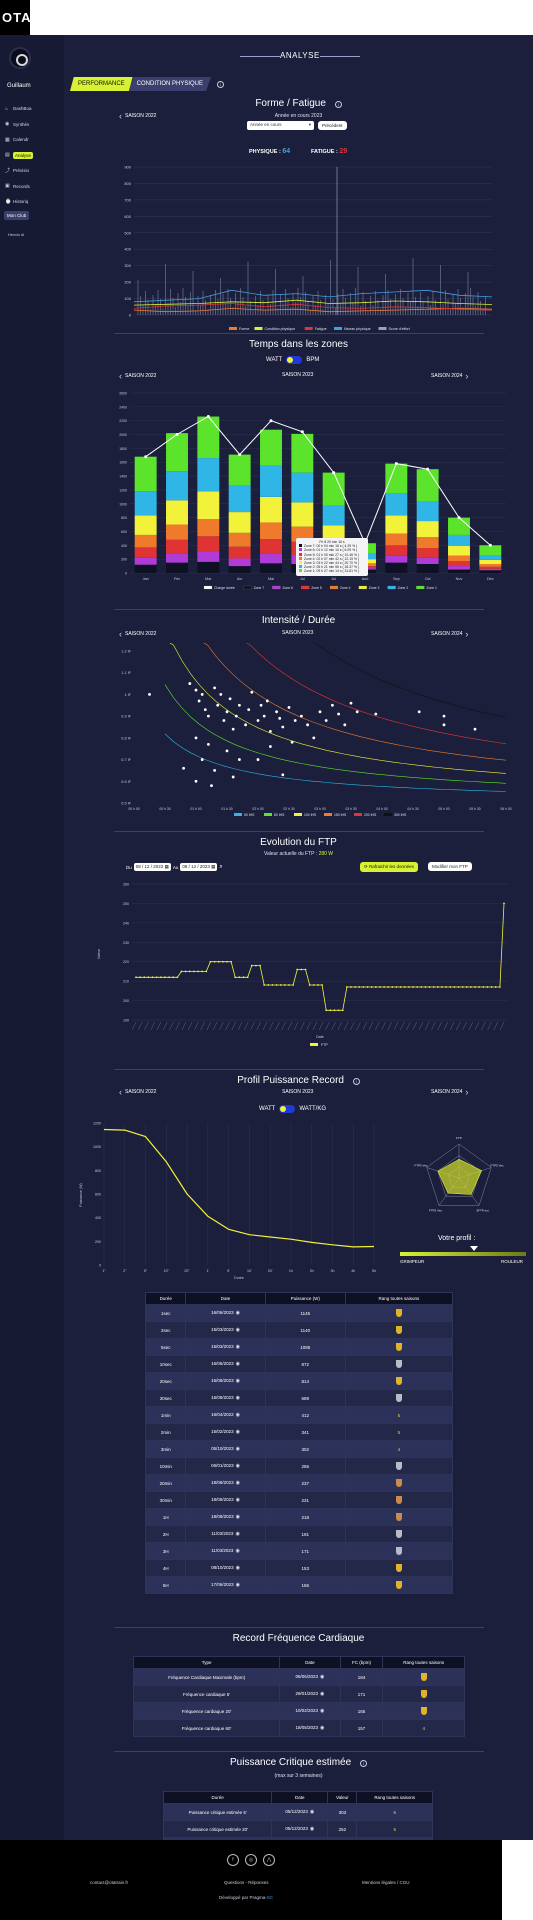 Image resolution: width=533 pixels, height=1920 pixels. I want to click on avatar, so click(20, 58).